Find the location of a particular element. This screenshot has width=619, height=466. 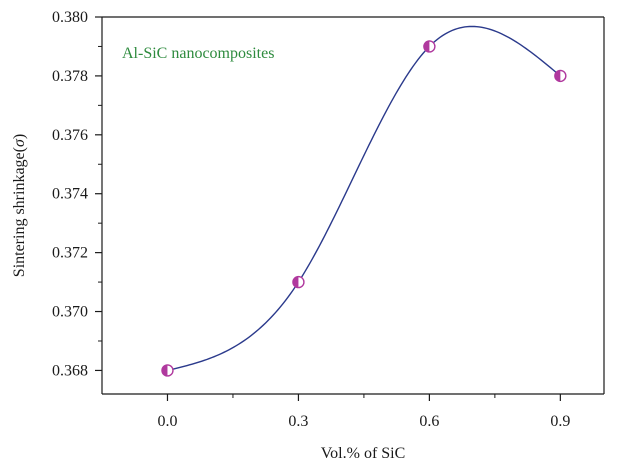

y-tick-label: 0.370 is located at coordinates (70, 312).